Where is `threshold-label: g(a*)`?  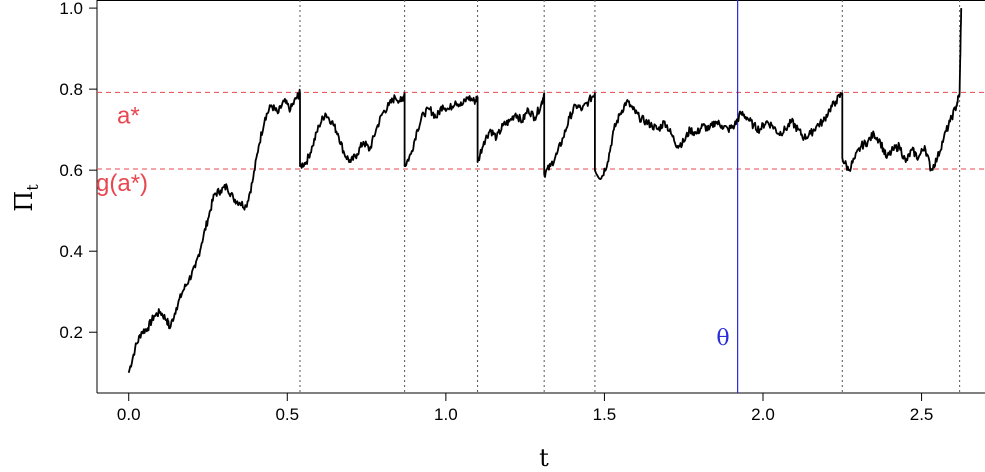 threshold-label: g(a*) is located at coordinates (122, 183).